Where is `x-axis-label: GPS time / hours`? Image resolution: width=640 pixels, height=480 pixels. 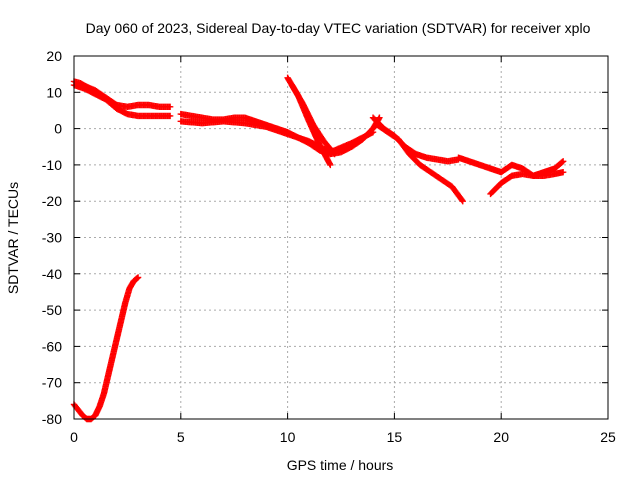 x-axis-label: GPS time / hours is located at coordinates (340, 465).